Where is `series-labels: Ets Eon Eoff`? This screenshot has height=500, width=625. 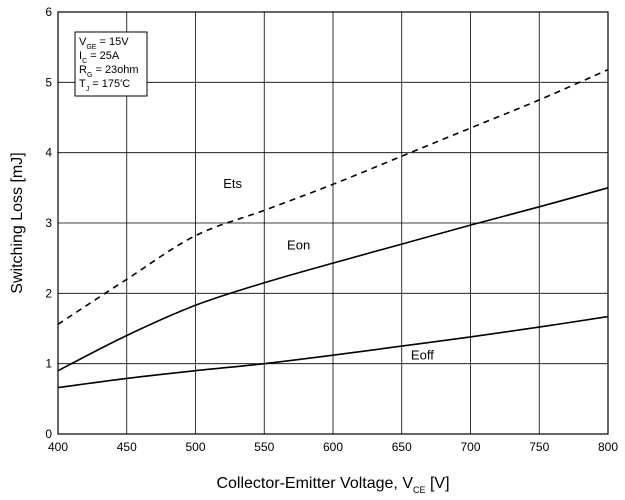 series-labels: Ets Eon Eoff is located at coordinates (328, 269).